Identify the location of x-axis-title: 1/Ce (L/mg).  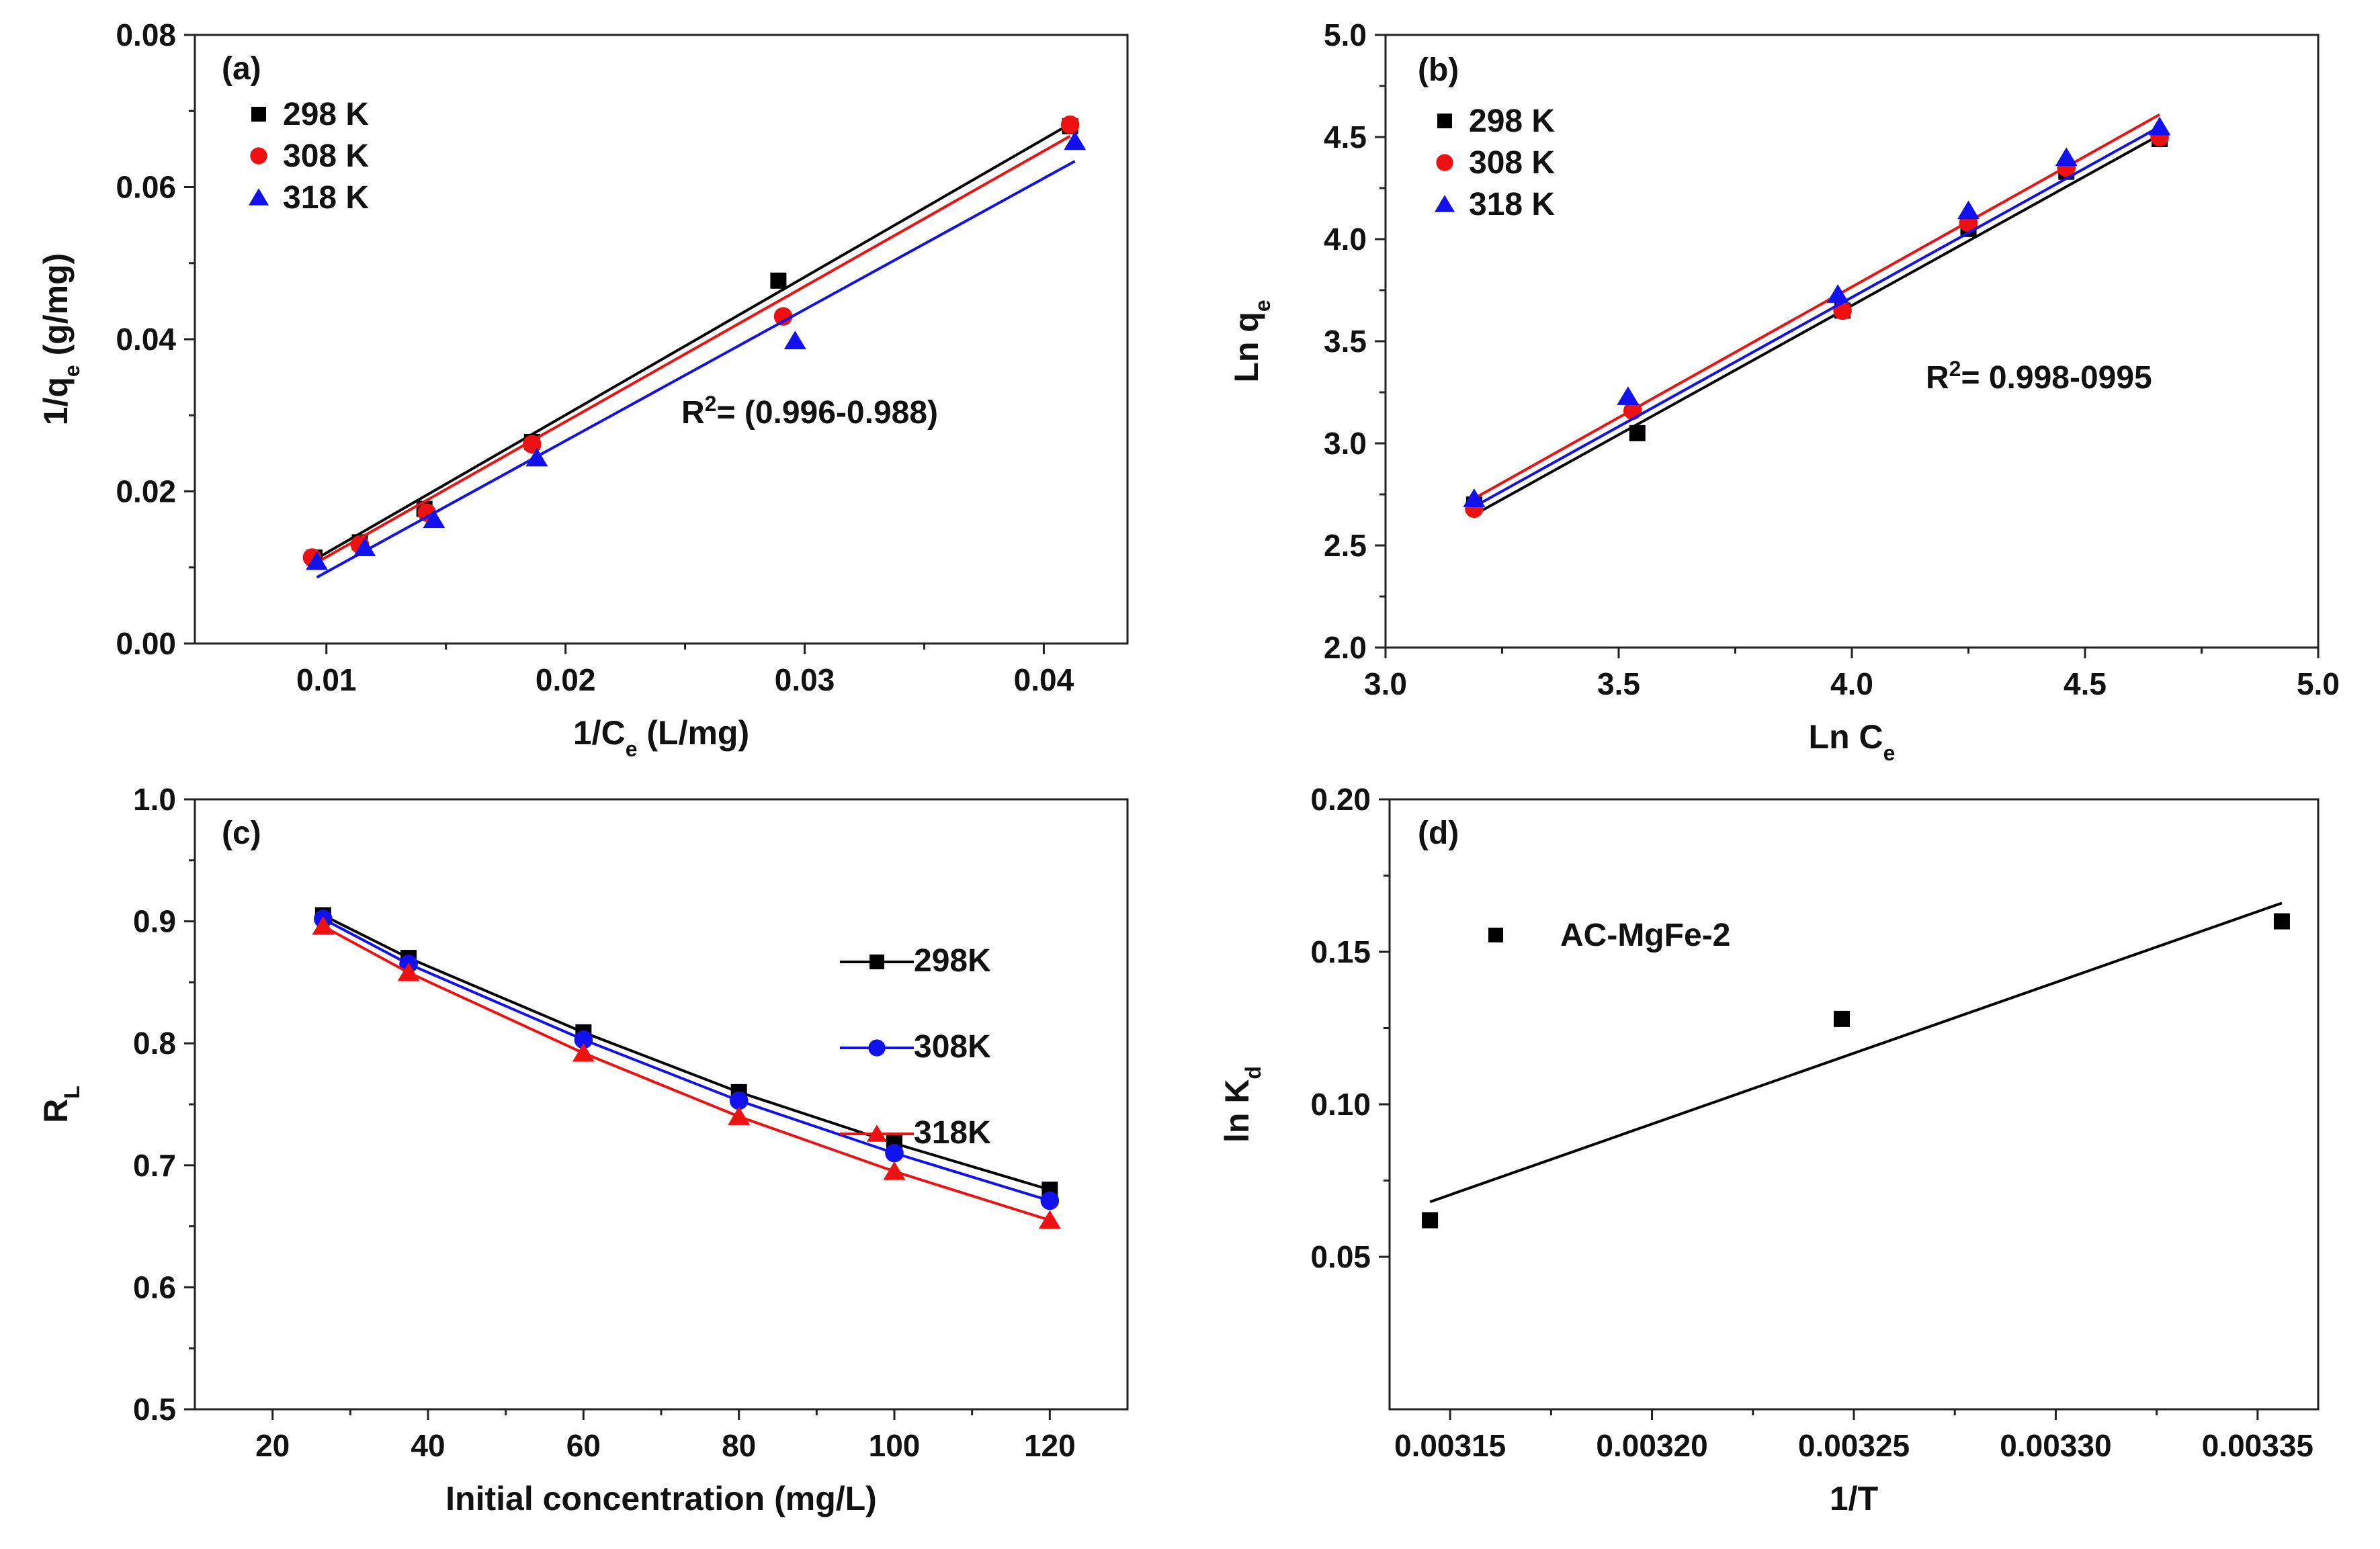
(661, 737).